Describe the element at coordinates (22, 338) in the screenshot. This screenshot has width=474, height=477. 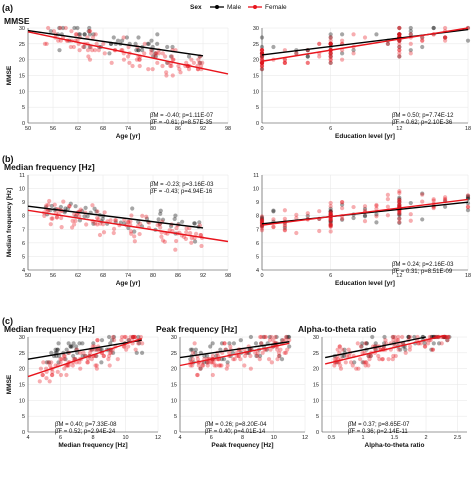
I see `y-tick-label: 30` at that location.